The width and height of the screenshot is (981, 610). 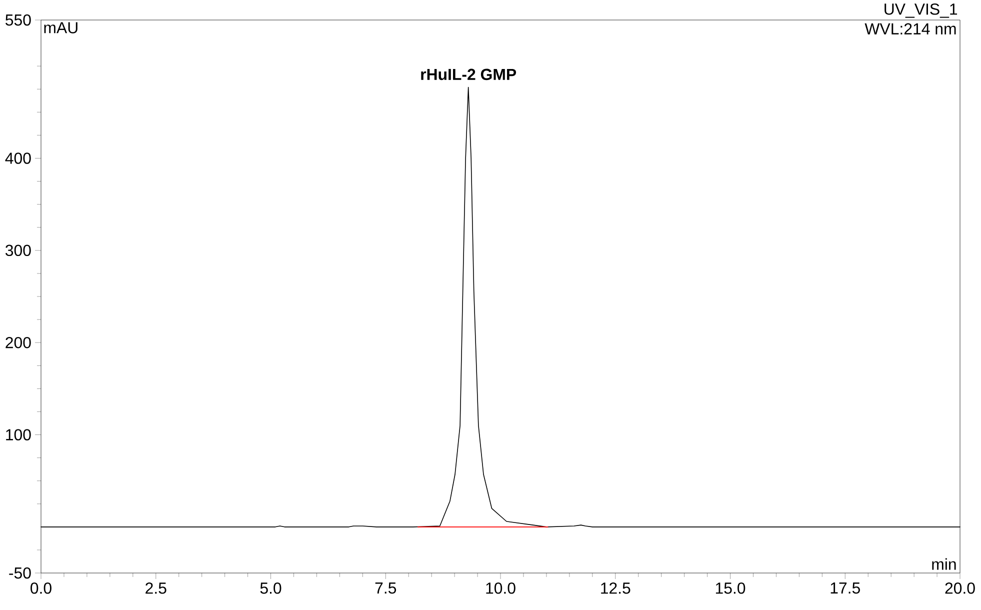 I want to click on x-axis-title: min, so click(x=944, y=564).